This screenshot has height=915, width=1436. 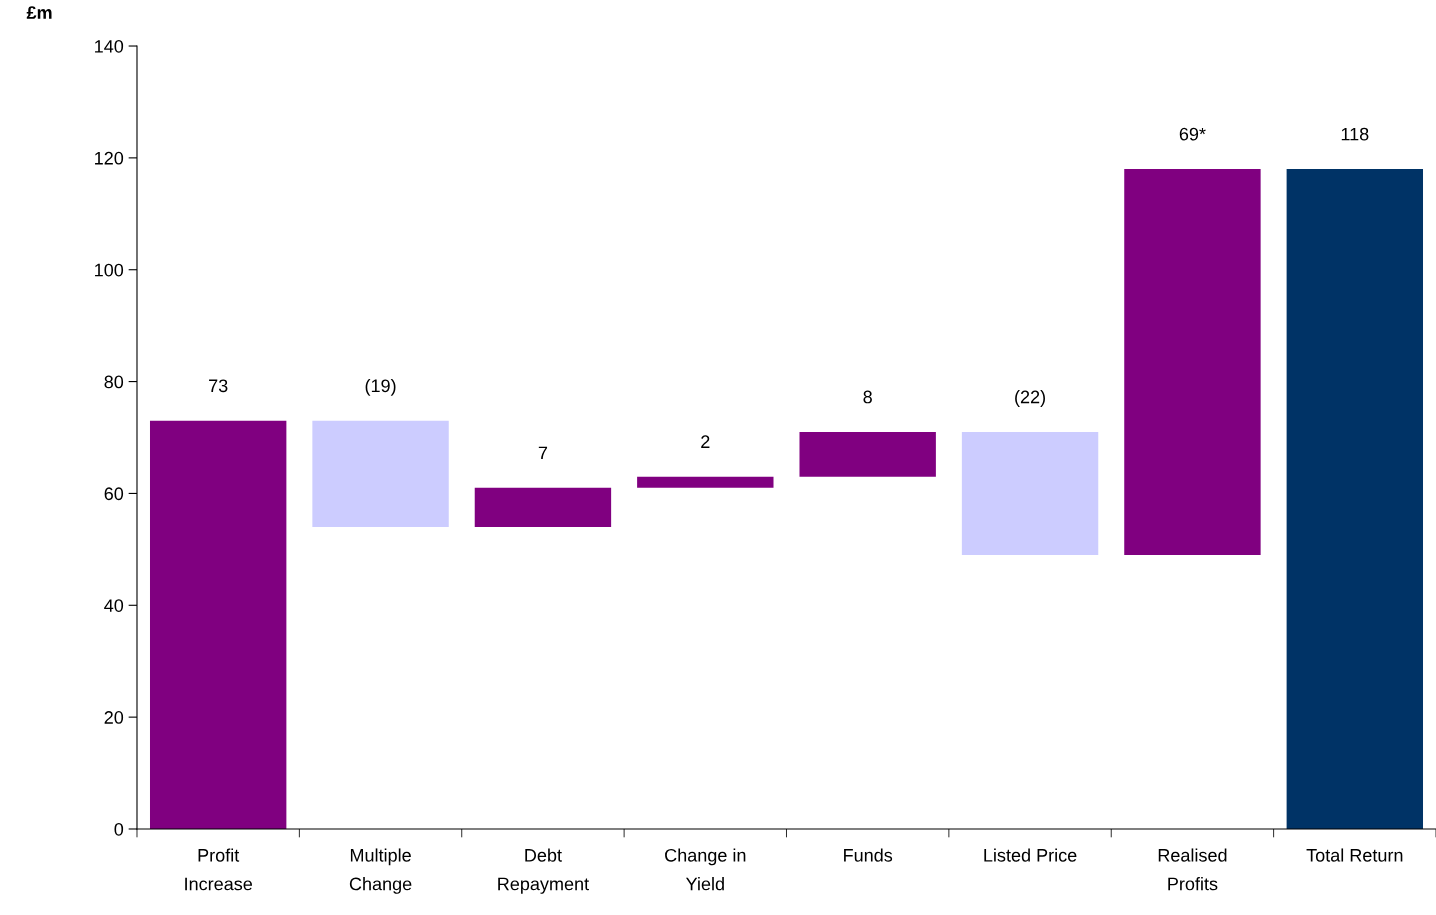 What do you see at coordinates (1355, 134) in the screenshot?
I see `data-label: 118` at bounding box center [1355, 134].